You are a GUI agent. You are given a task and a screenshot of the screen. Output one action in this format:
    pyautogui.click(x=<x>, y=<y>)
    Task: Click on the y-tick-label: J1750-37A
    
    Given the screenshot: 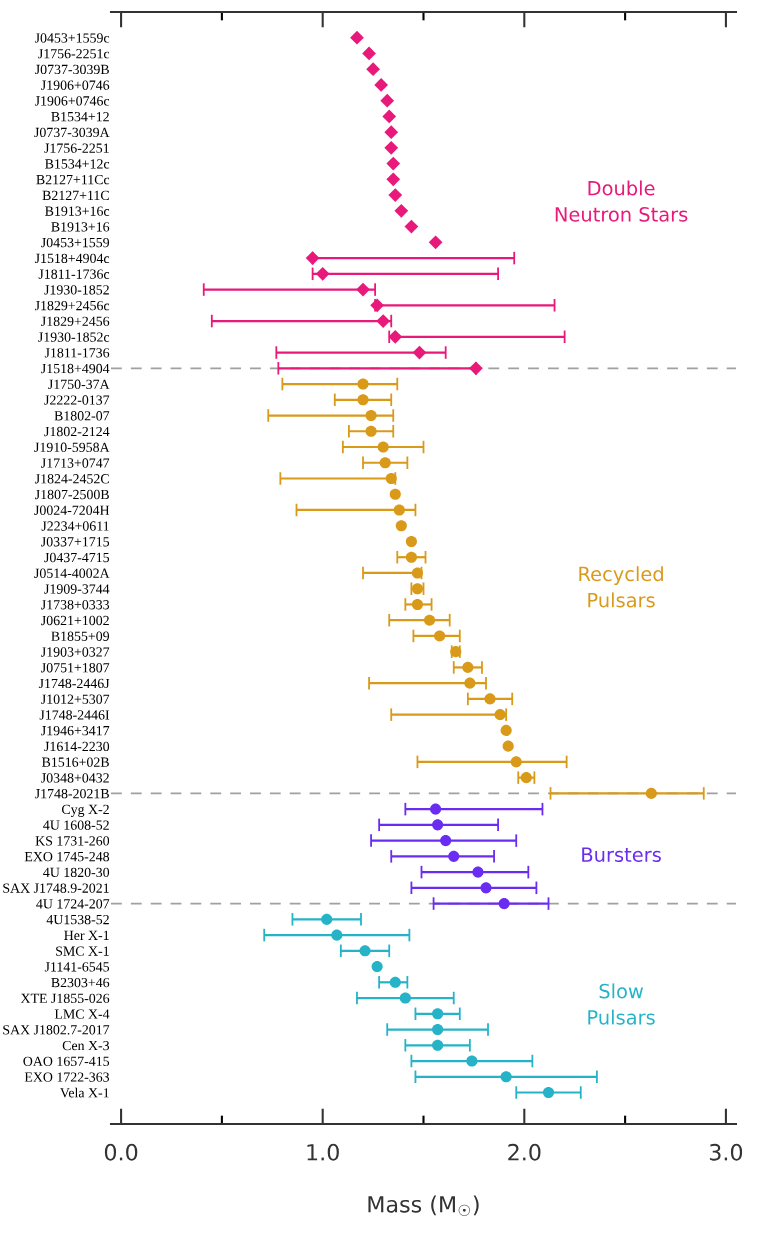 What is the action you would take?
    pyautogui.click(x=79, y=384)
    